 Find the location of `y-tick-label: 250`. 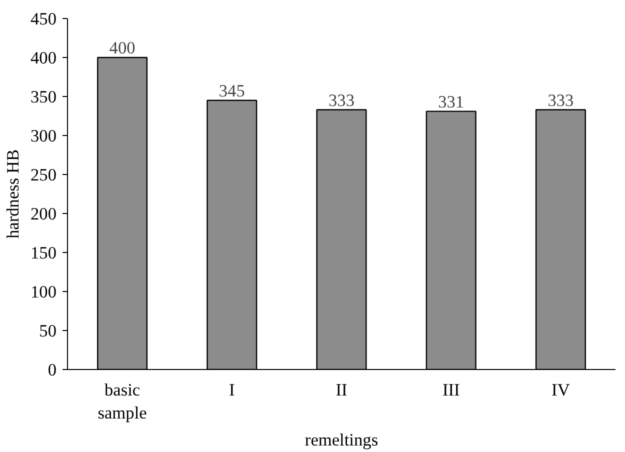

y-tick-label: 250 is located at coordinates (43, 175).